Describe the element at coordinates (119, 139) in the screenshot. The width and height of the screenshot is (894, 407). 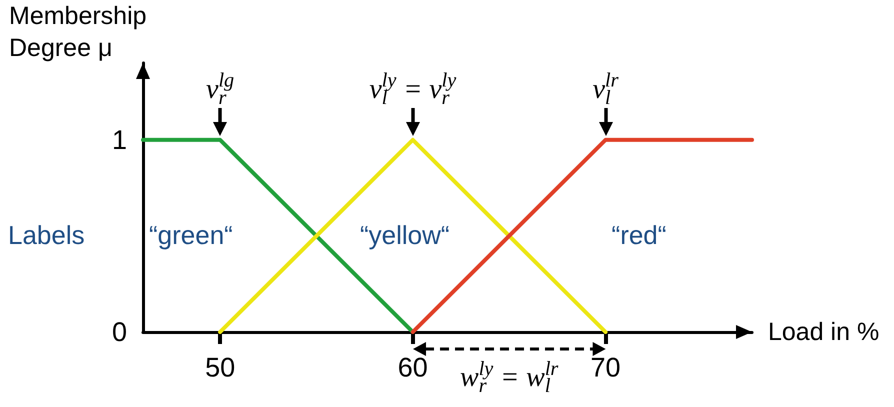
I see `y-tick-label: 1` at that location.